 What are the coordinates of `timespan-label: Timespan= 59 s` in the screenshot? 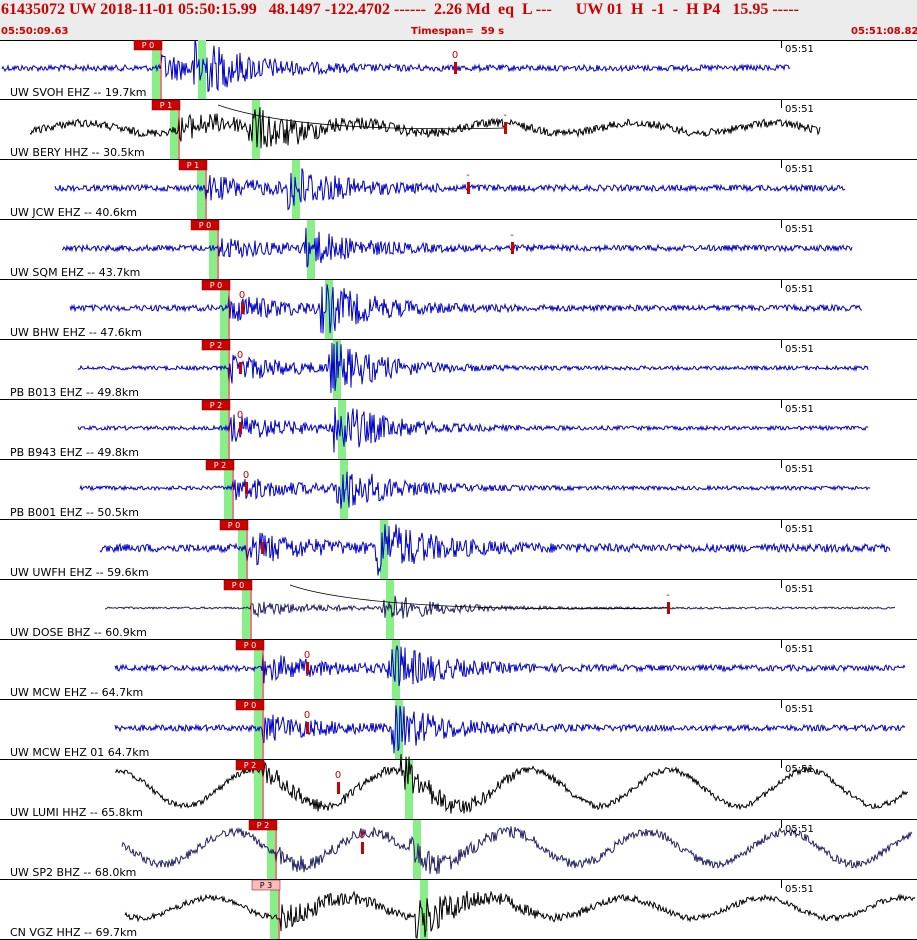 It's located at (458, 31).